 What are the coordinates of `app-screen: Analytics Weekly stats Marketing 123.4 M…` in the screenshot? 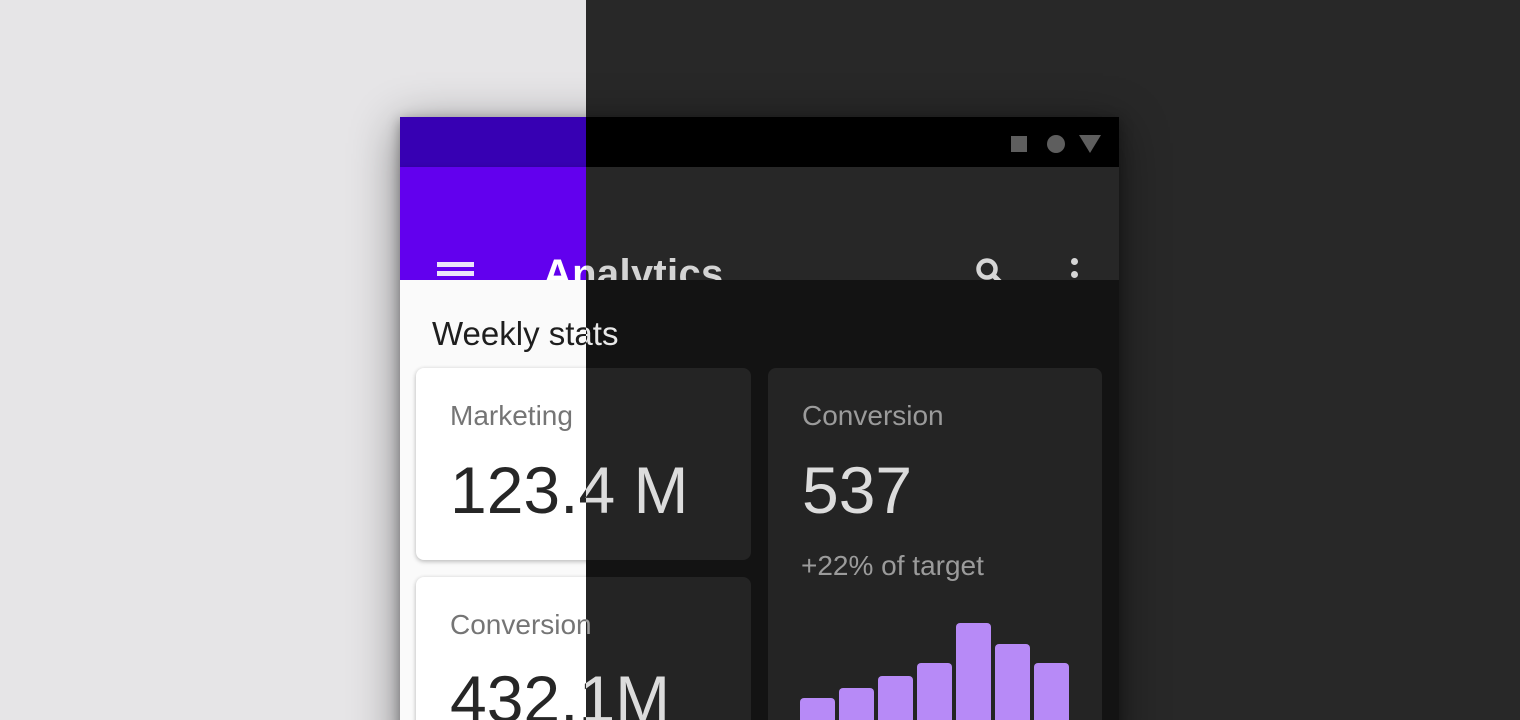 It's located at (493, 418).